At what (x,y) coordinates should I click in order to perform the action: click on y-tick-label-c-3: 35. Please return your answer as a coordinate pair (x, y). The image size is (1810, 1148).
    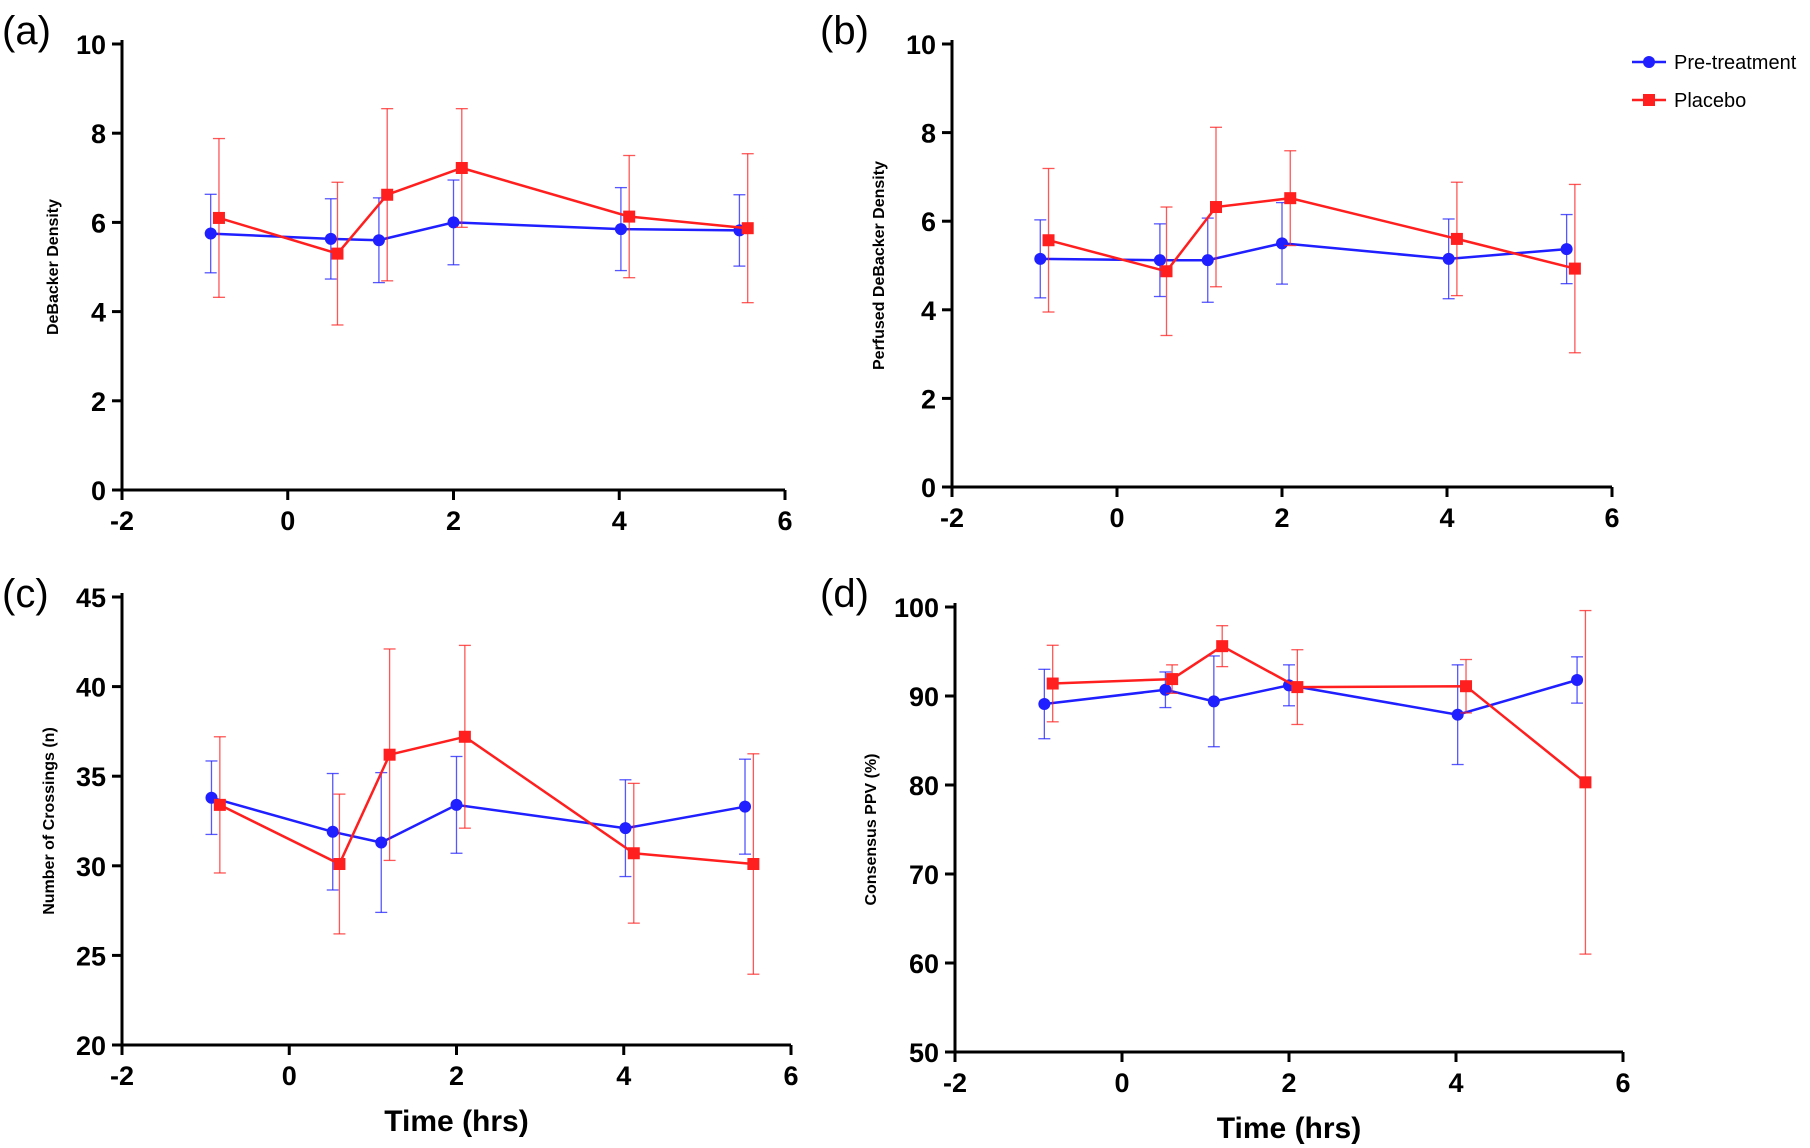
    Looking at the image, I should click on (91, 777).